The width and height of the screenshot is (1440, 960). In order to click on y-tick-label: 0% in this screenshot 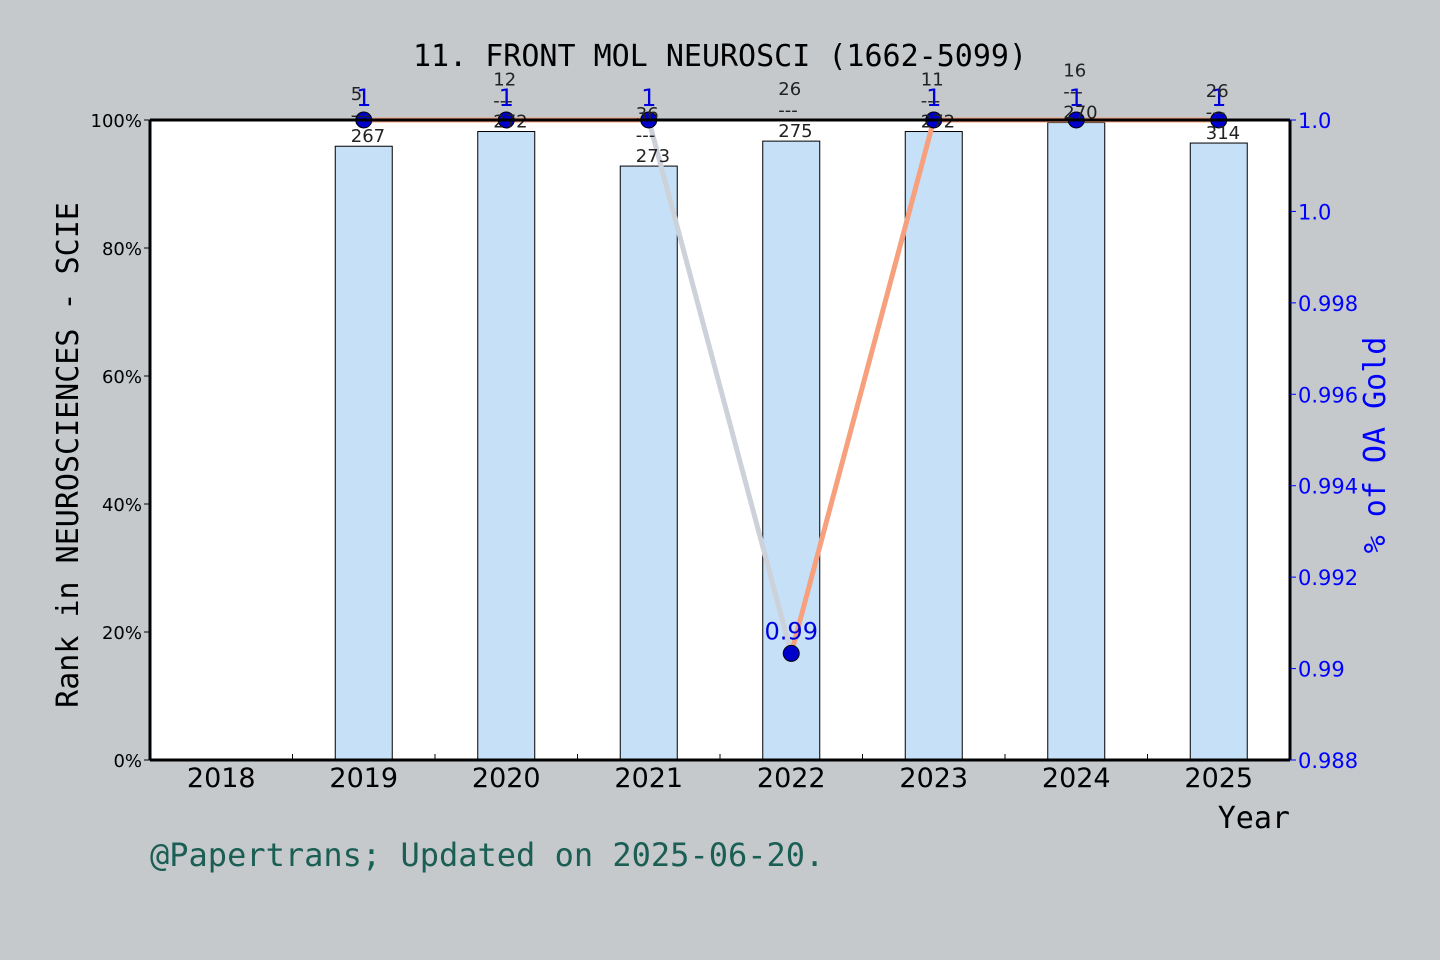, I will do `click(127, 761)`.